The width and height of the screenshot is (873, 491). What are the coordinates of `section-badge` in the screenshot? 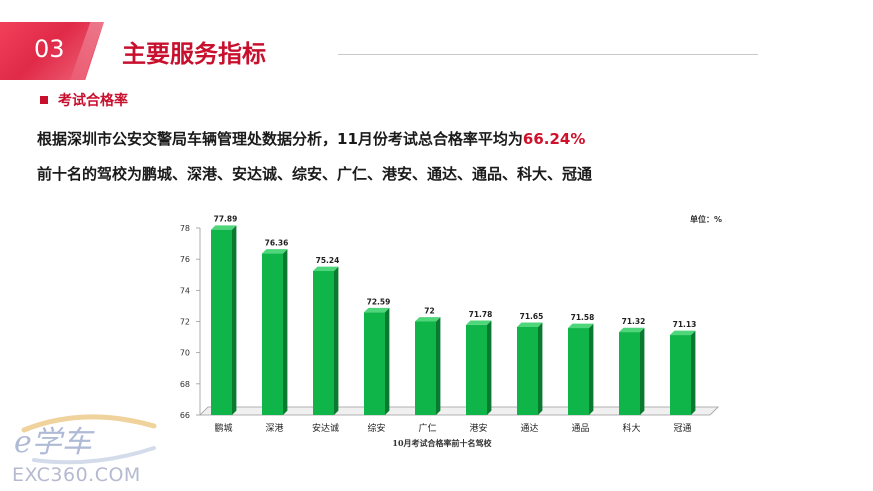 It's located at (52, 51).